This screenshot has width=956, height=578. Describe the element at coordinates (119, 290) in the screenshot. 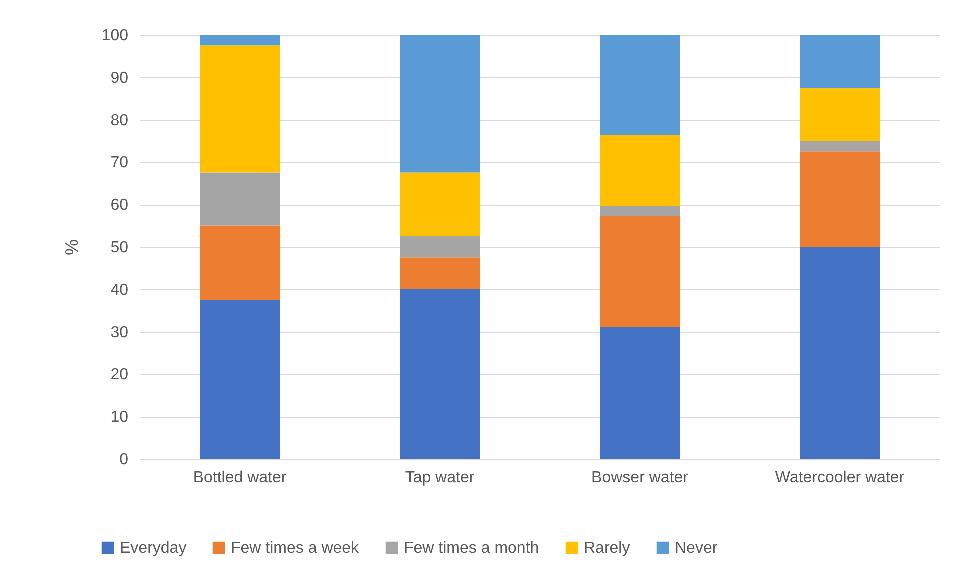

I see `y-tick-label: 40` at that location.